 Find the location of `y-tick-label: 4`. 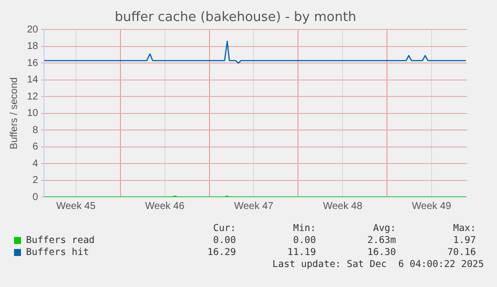

y-tick-label: 4 is located at coordinates (35, 164).